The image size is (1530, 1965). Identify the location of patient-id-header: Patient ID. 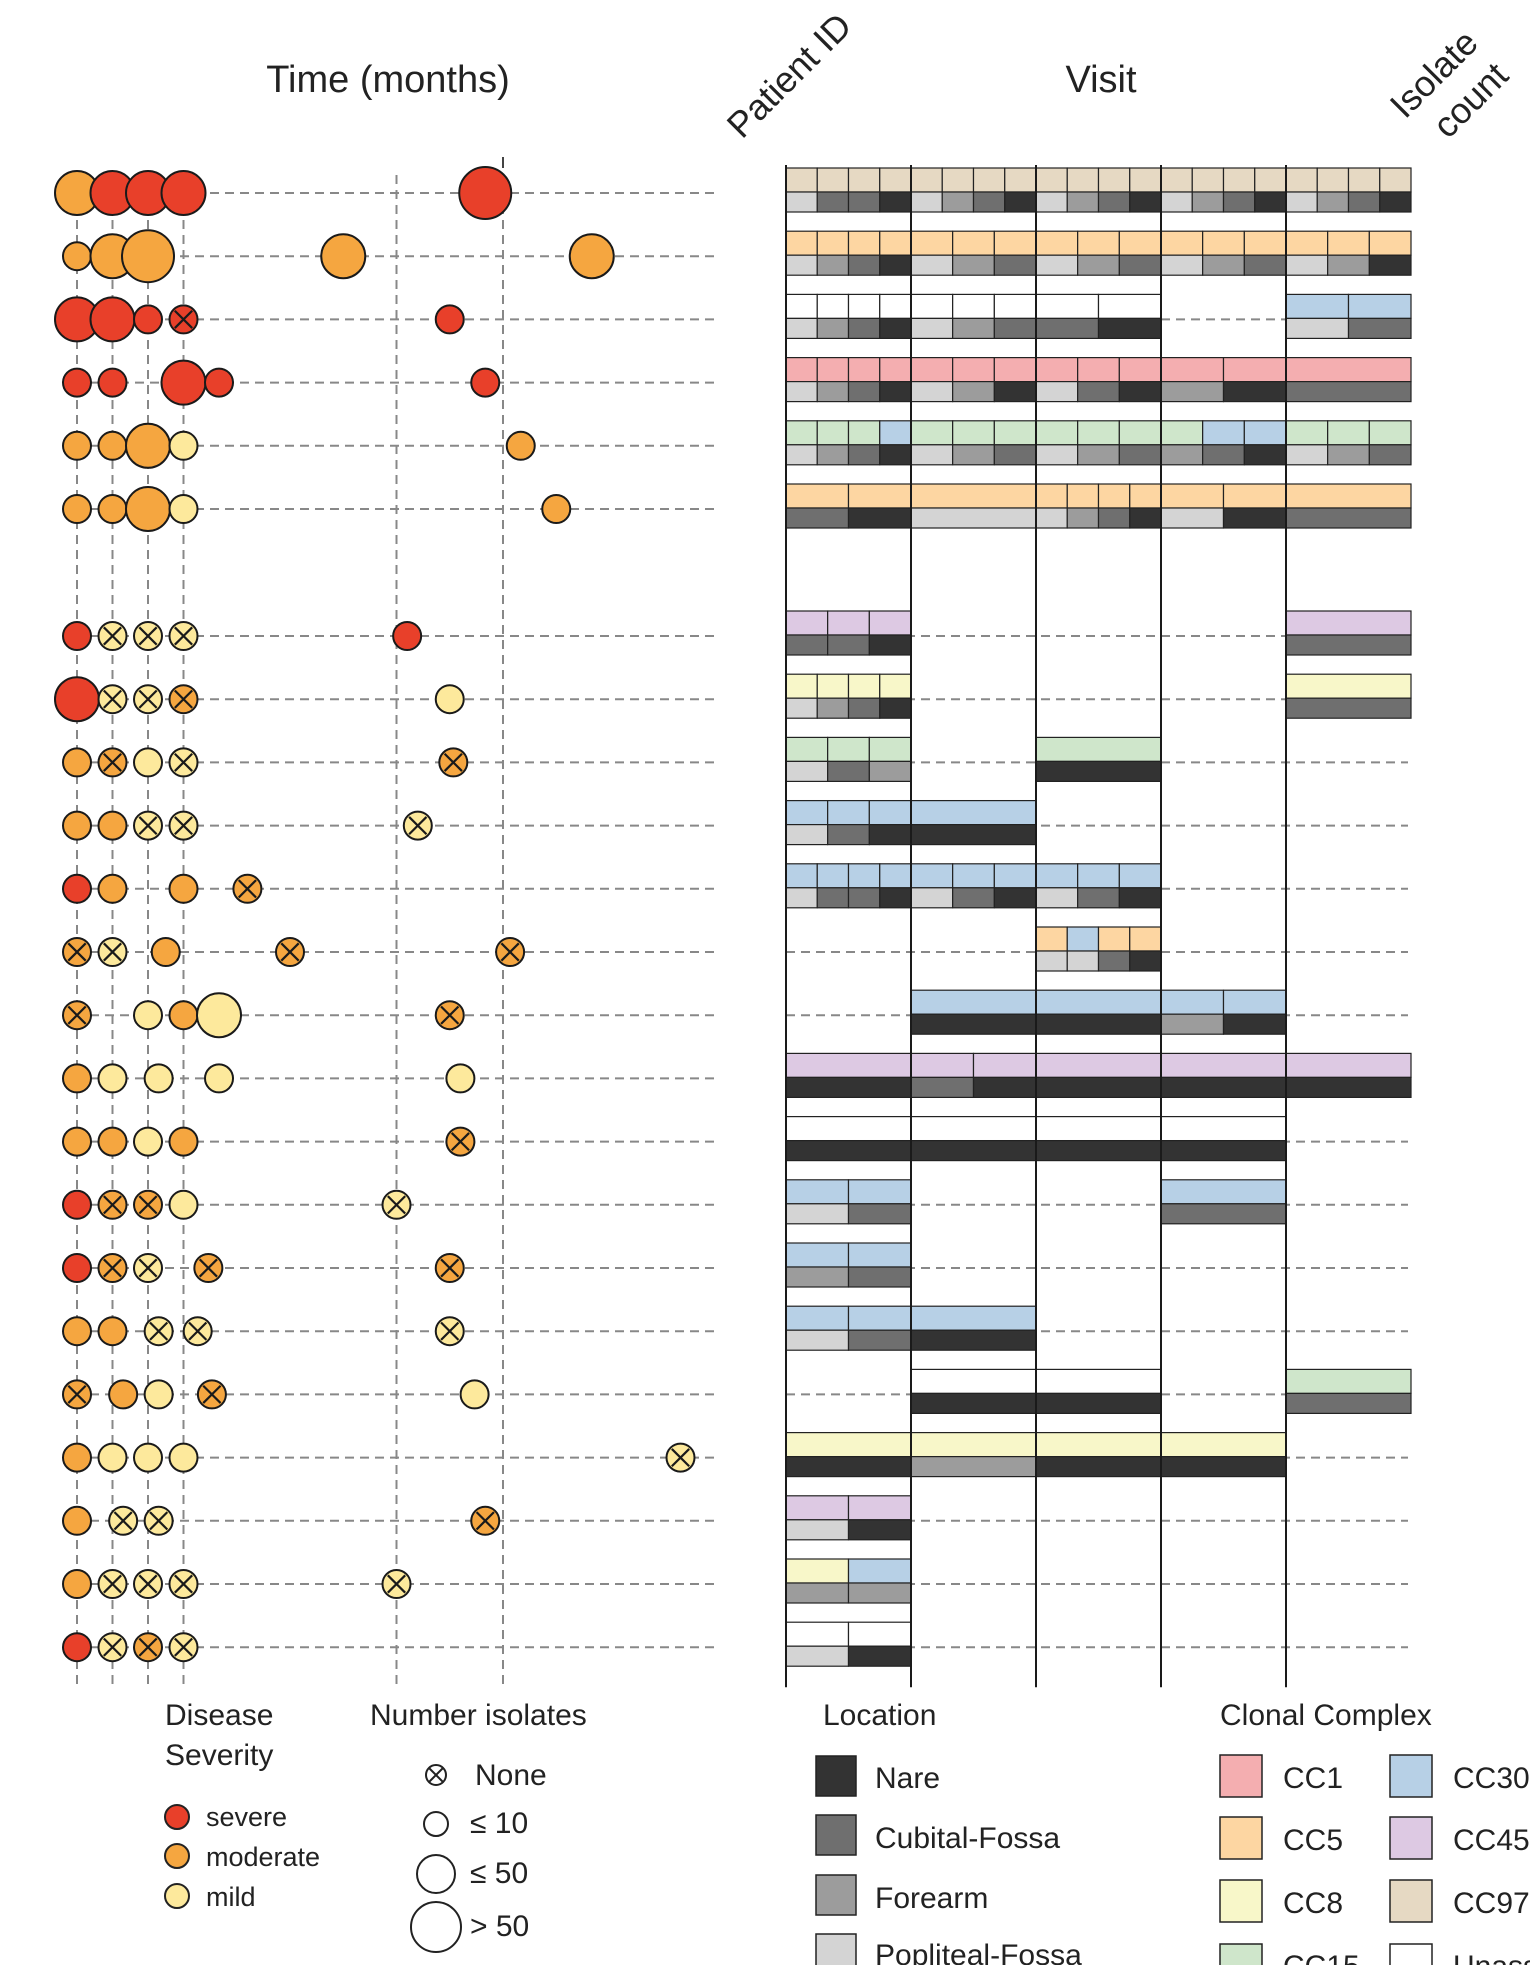
(789, 75).